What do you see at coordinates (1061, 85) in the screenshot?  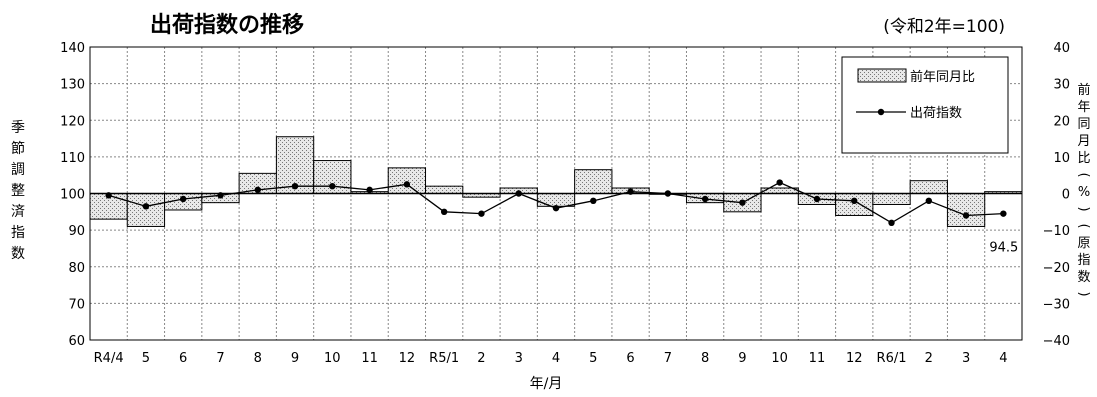 I see `y2tick-label: 30` at bounding box center [1061, 85].